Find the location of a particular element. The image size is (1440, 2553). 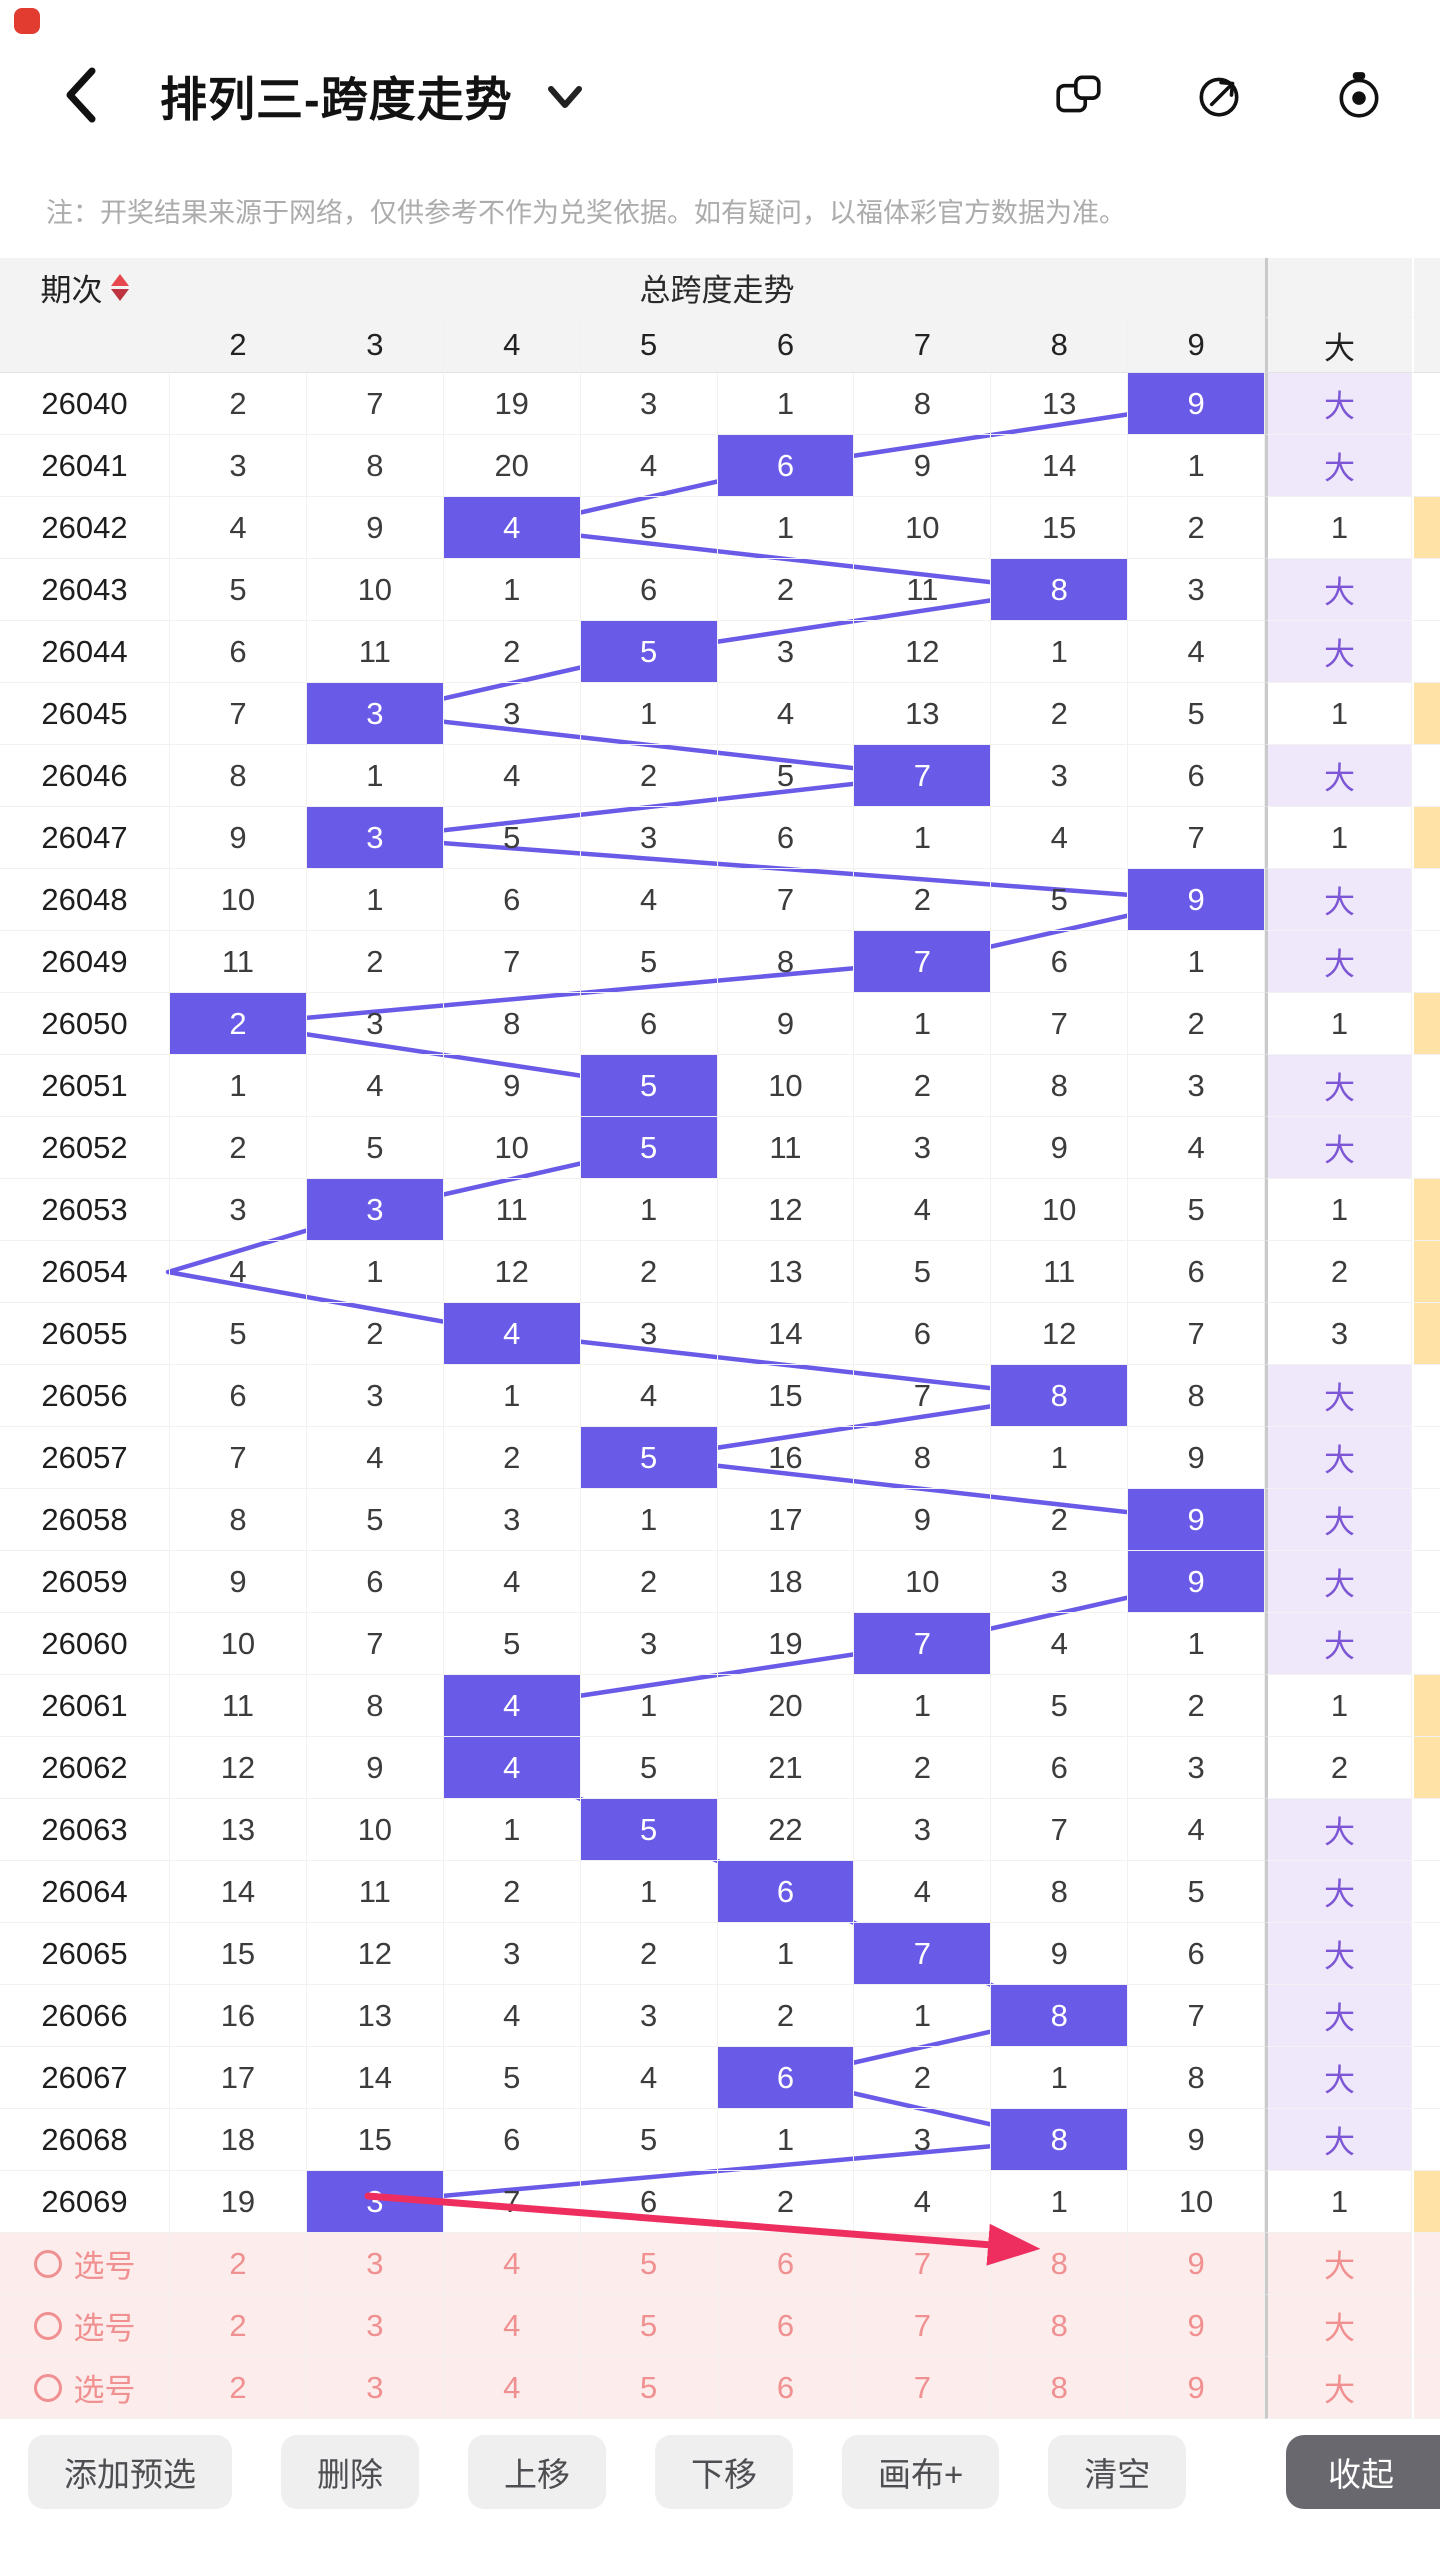

share-icon is located at coordinates (1219, 95).